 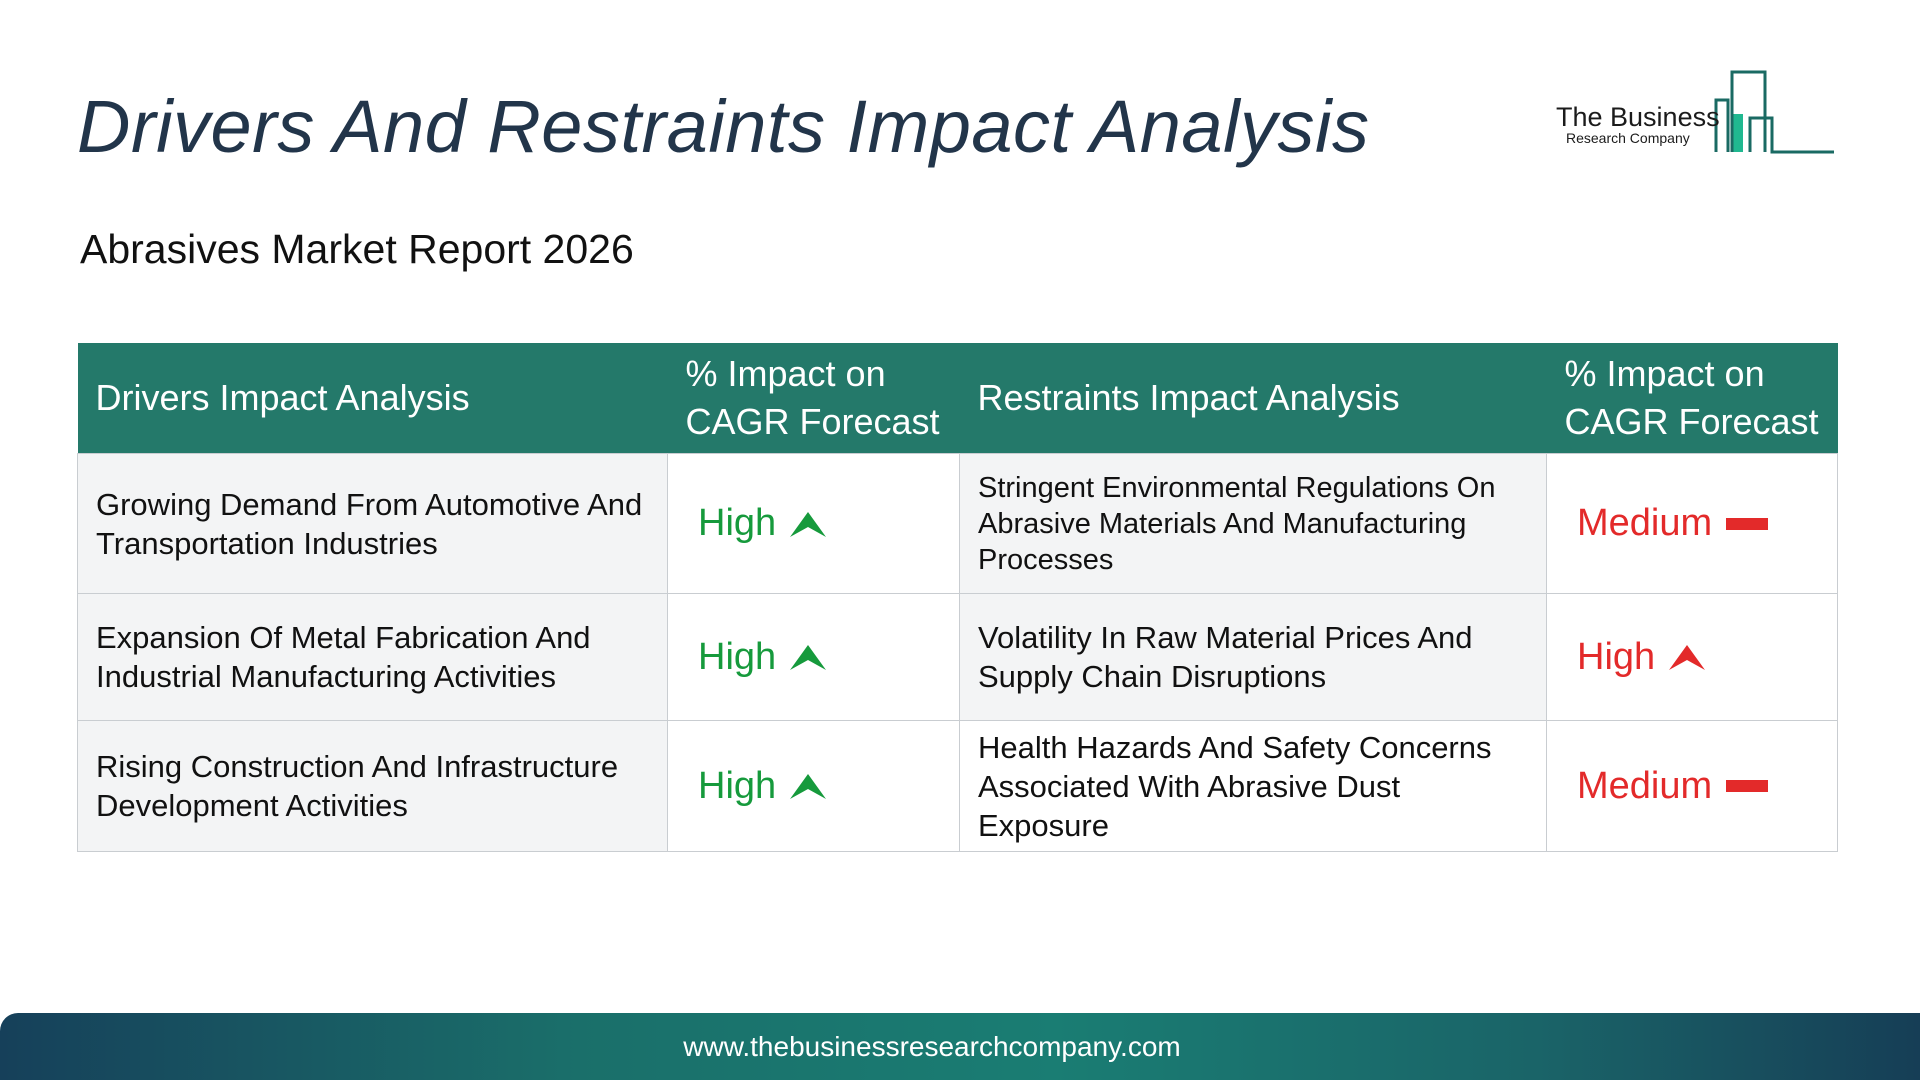 I want to click on report-subtitle: Abrasives Market Report 2026, so click(x=357, y=249).